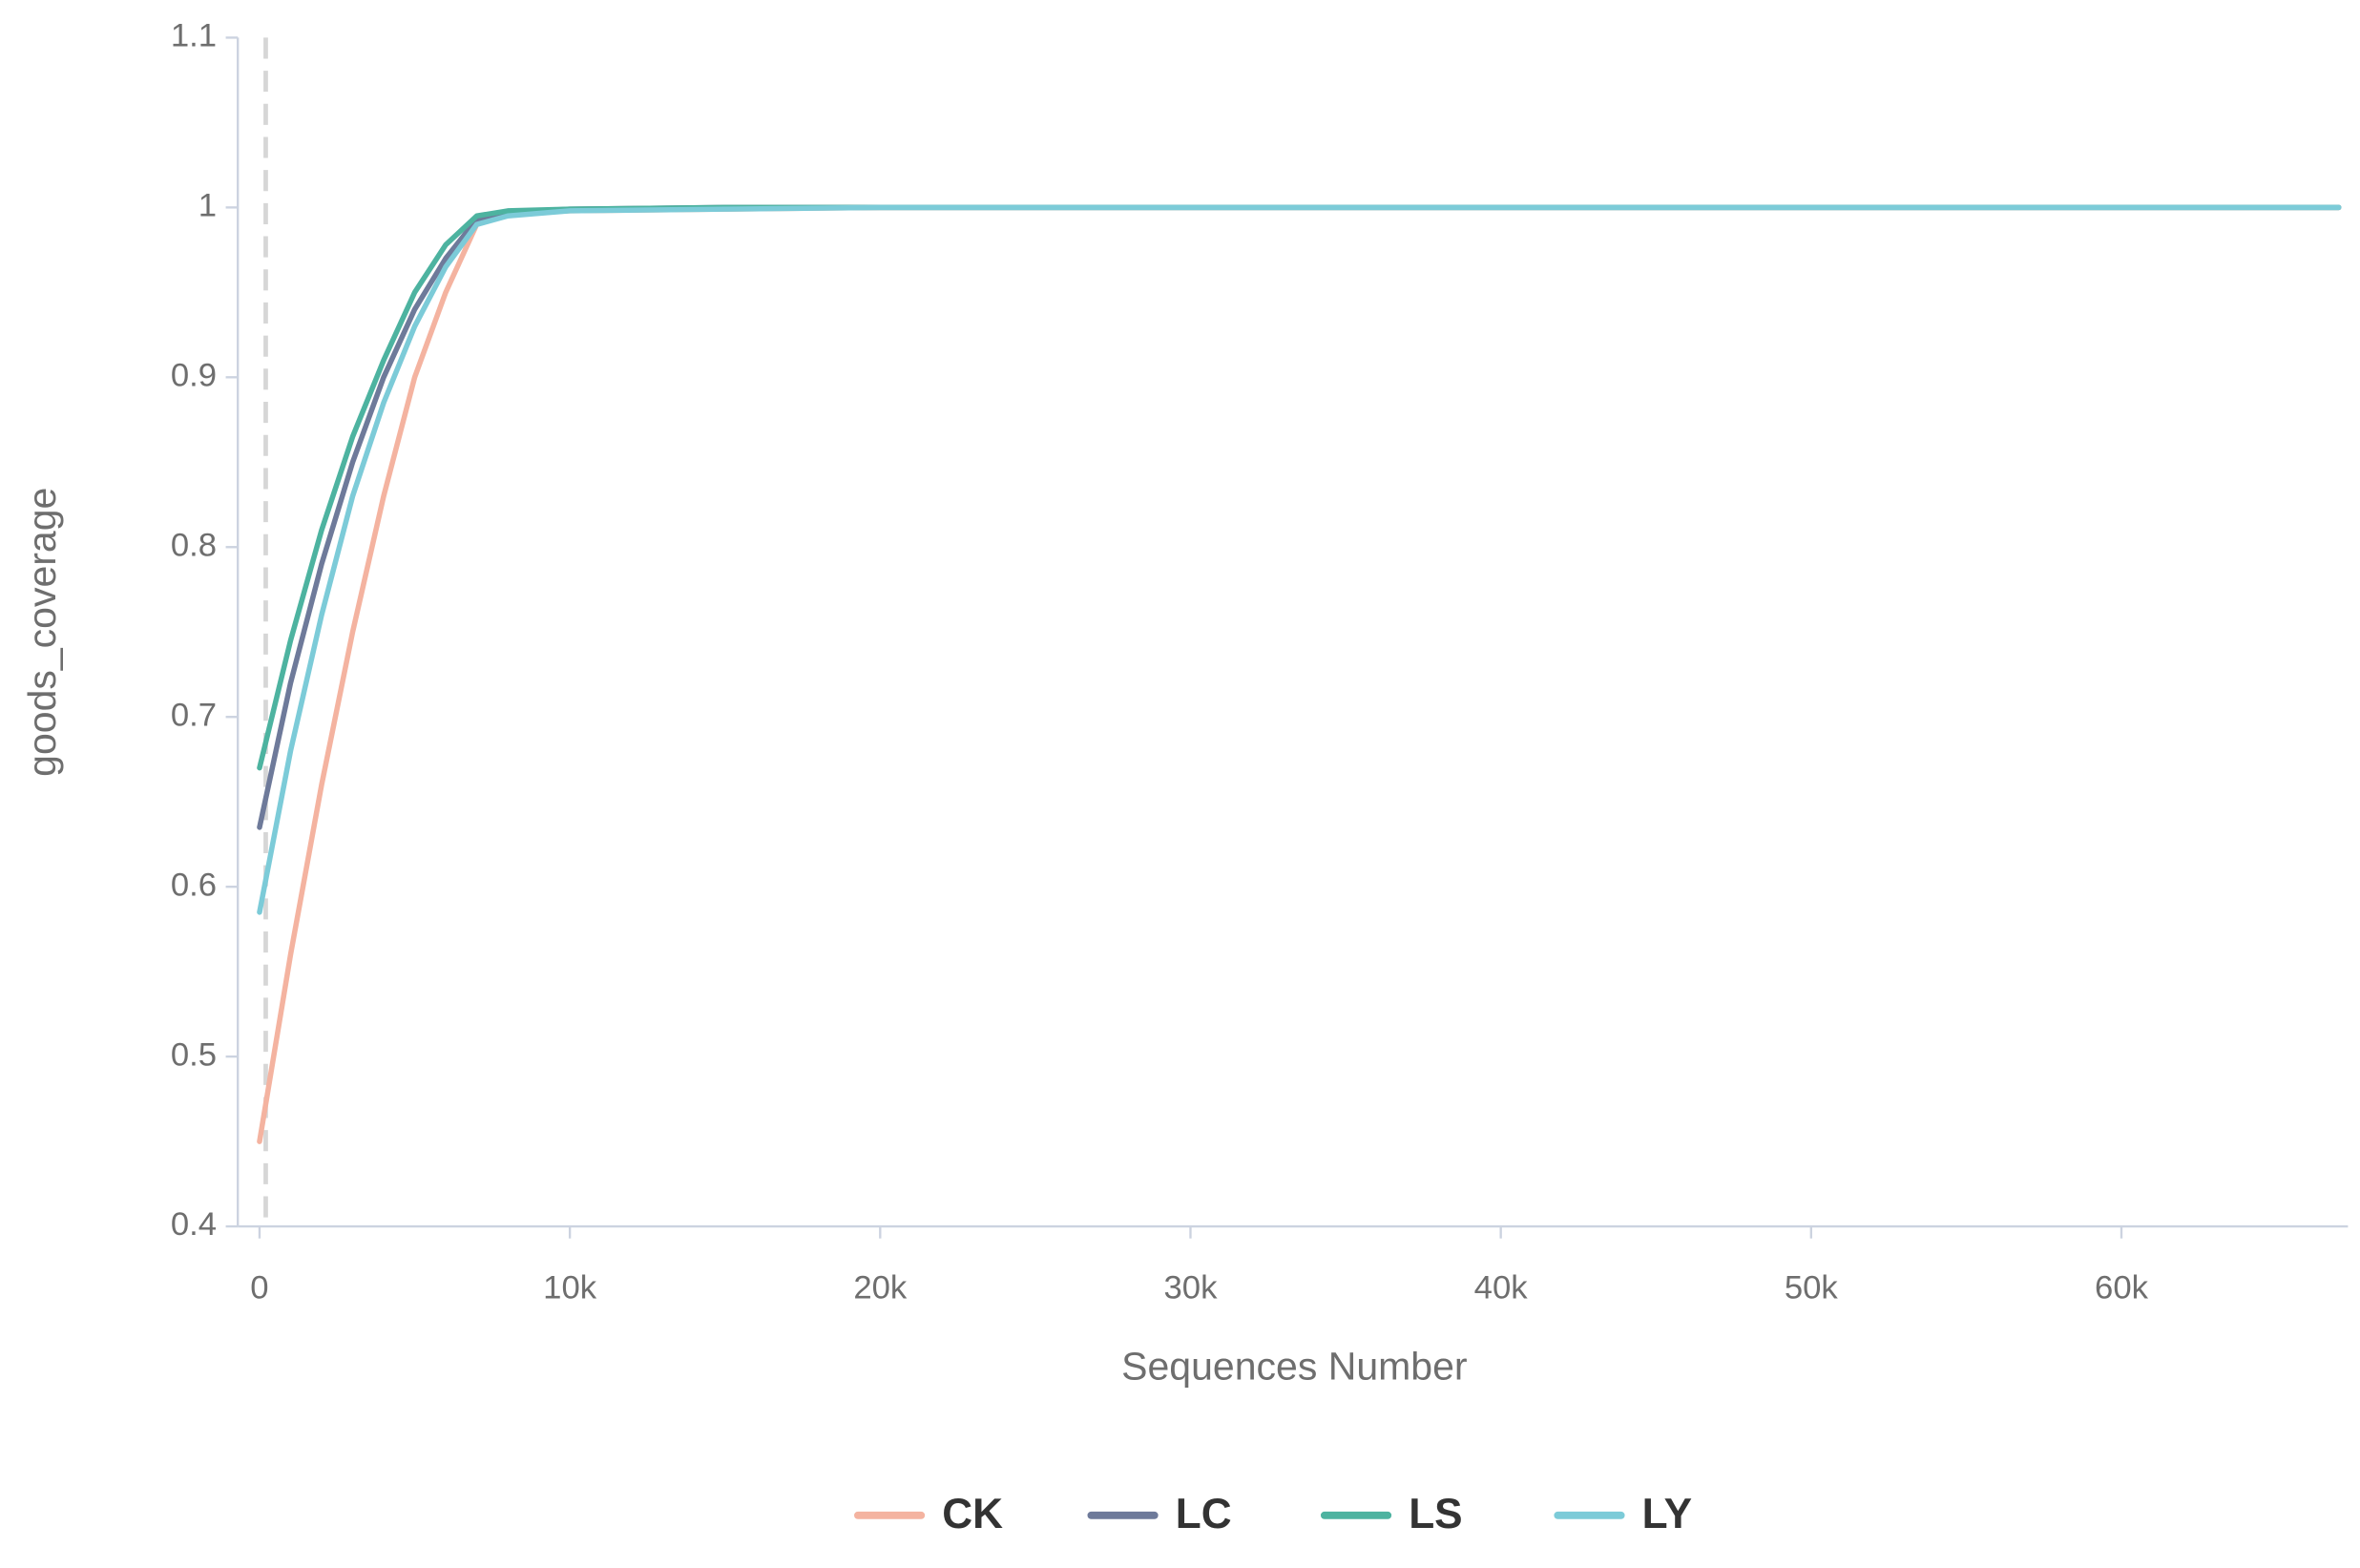  I want to click on x-tick-label: 60k, so click(2122, 1288).